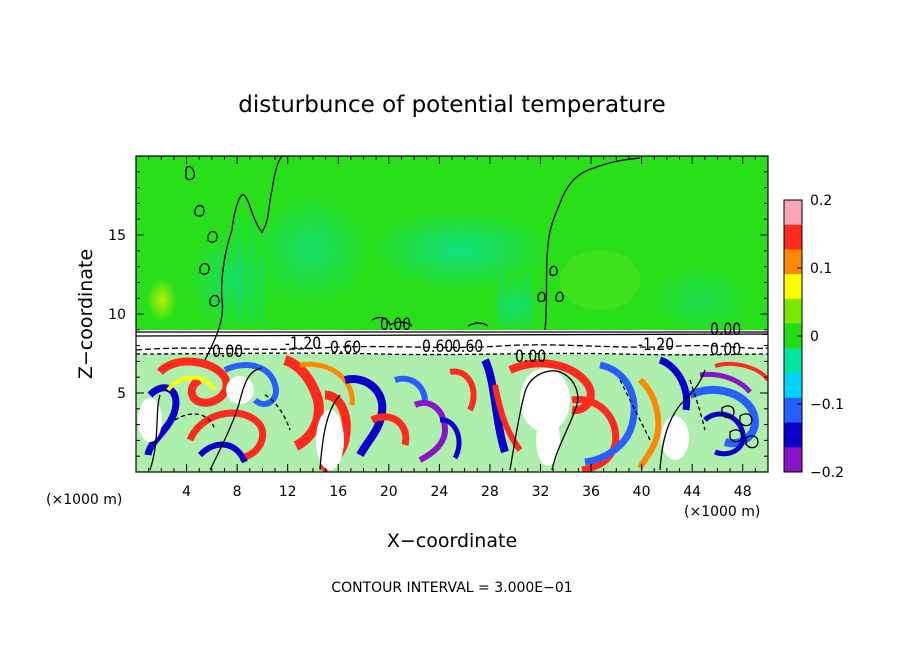 The width and height of the screenshot is (904, 654). I want to click on colorbar-segments, so click(793, 336).